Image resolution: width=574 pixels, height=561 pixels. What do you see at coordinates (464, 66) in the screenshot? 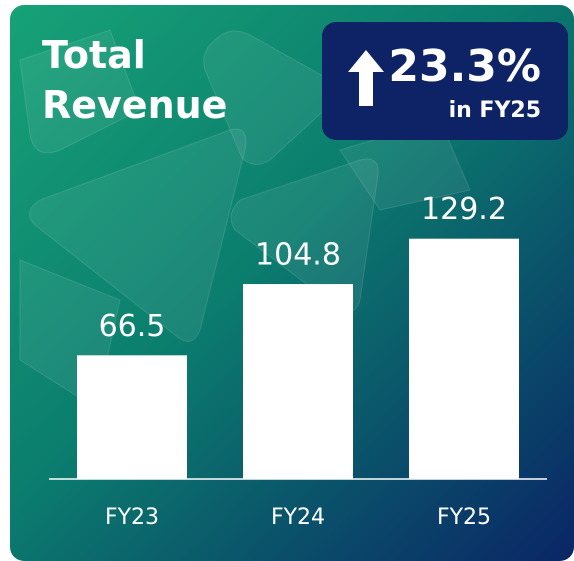
I see `badge-value: 23.3%` at bounding box center [464, 66].